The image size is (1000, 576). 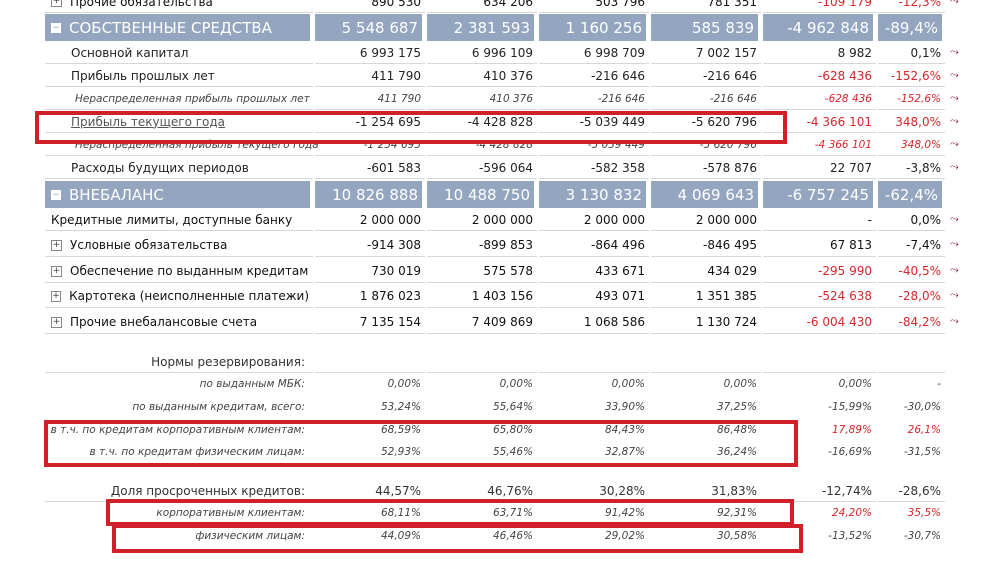 I want to click on value-cell: -31,5%, so click(x=922, y=452).